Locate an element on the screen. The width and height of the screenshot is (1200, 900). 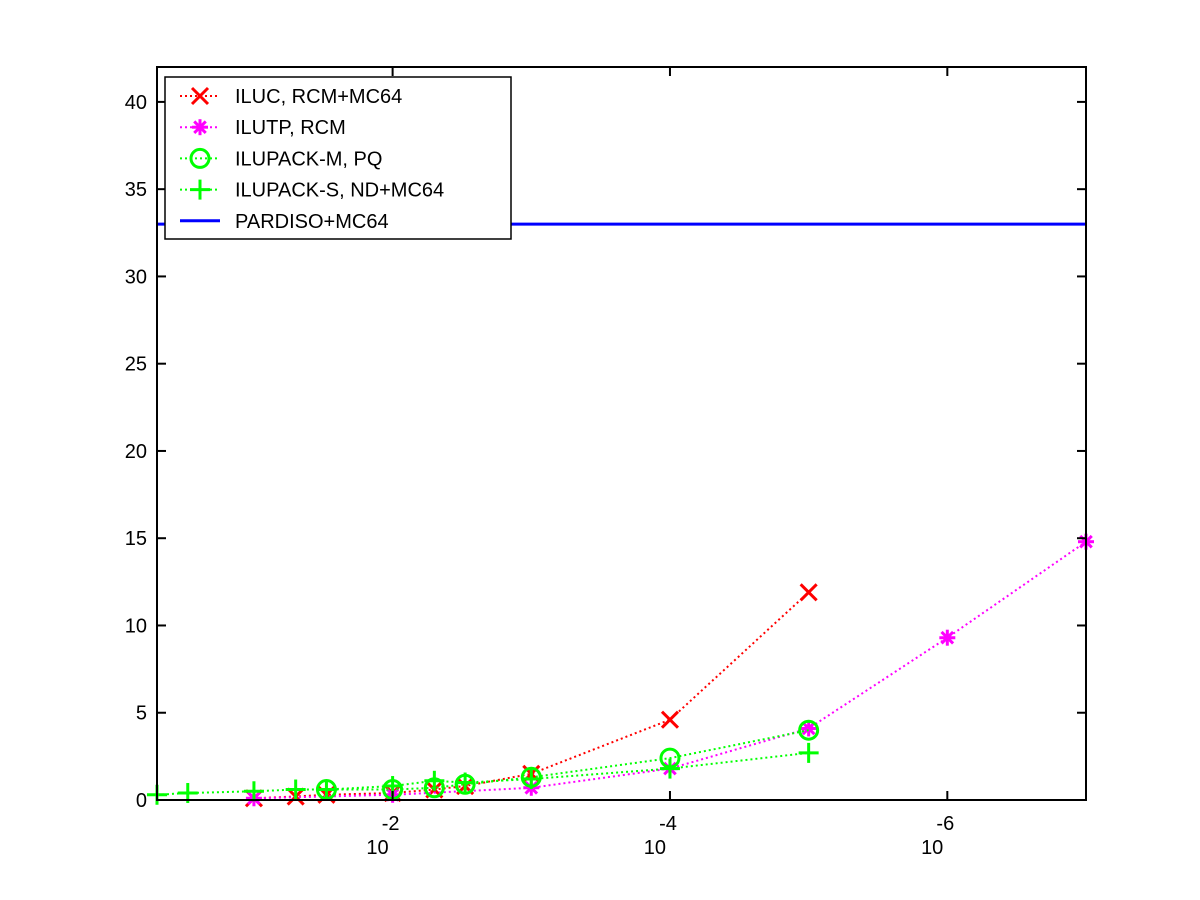
legend-item: ILUPACK-M, PQ is located at coordinates (281, 158).